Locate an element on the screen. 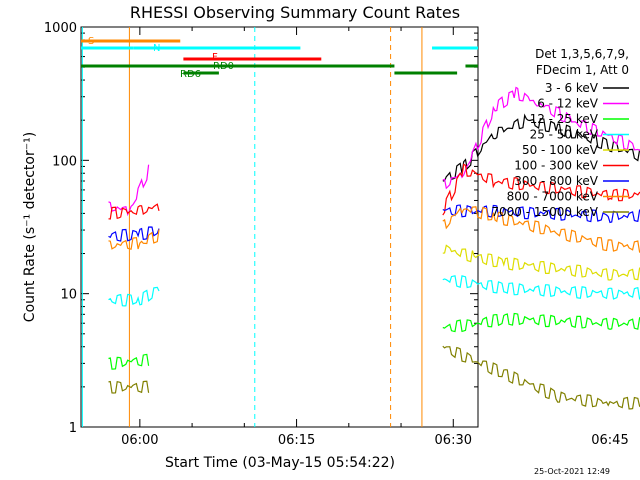 The height and width of the screenshot is (480, 640). annotation-s: S is located at coordinates (91, 41).